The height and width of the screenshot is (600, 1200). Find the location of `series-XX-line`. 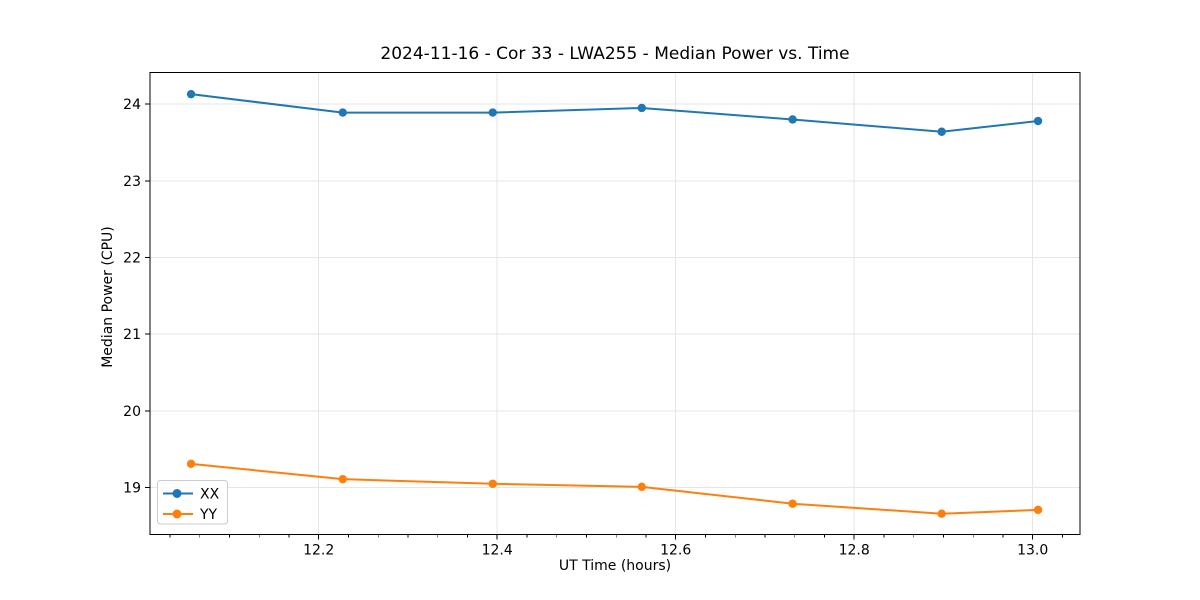

series-XX-line is located at coordinates (615, 113).